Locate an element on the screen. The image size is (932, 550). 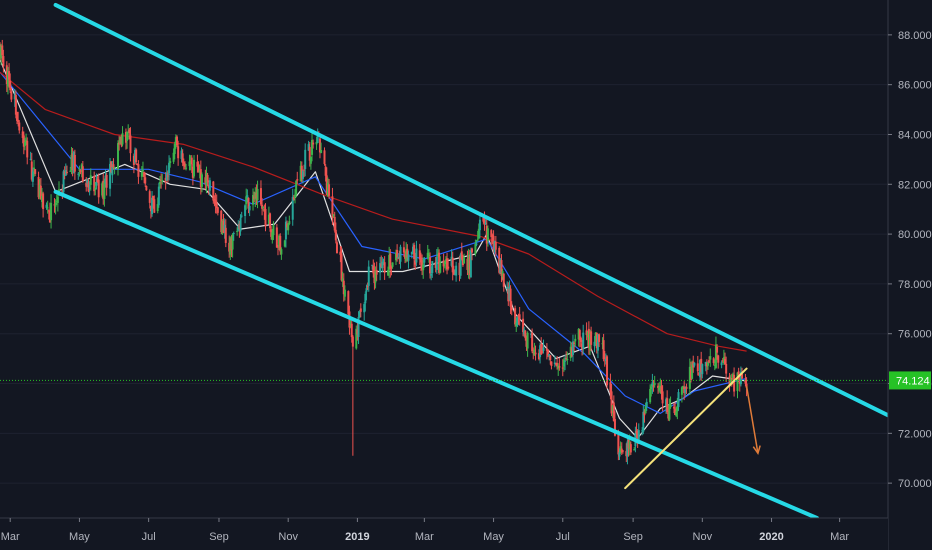
y-axis-panel is located at coordinates (910, 275).